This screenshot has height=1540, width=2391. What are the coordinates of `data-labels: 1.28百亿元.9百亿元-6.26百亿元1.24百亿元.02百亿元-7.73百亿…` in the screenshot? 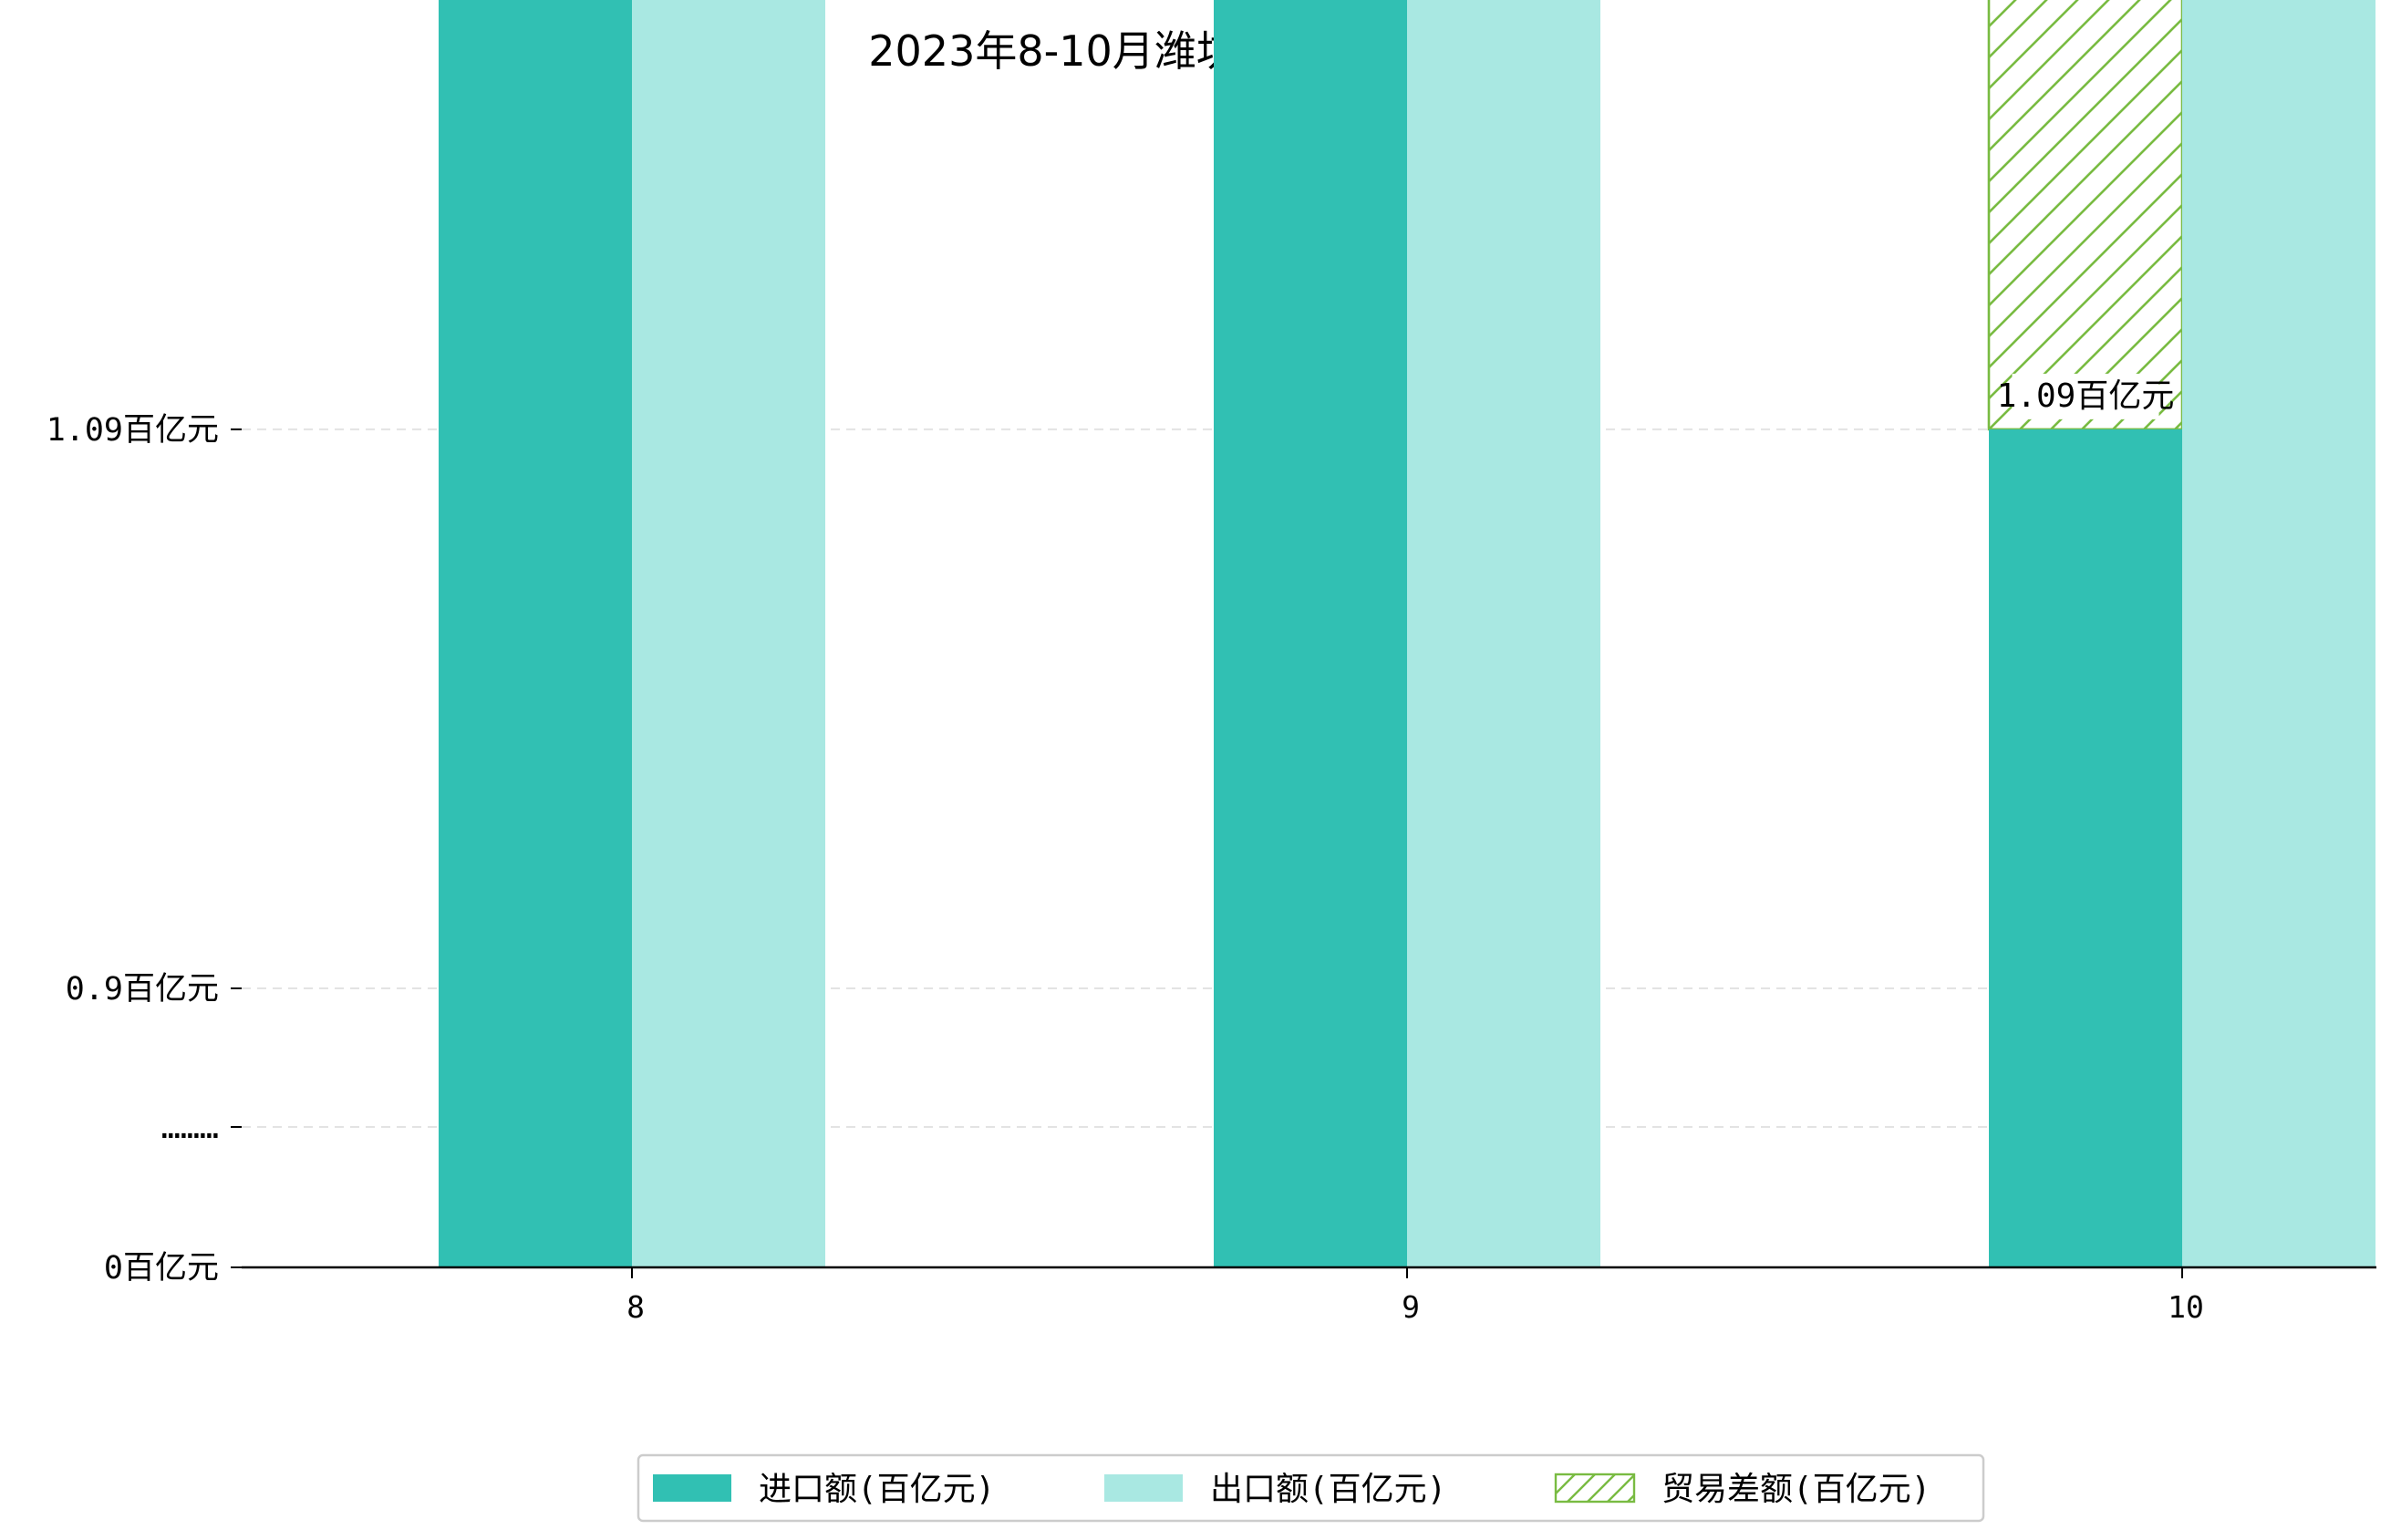 It's located at (2086, 396).